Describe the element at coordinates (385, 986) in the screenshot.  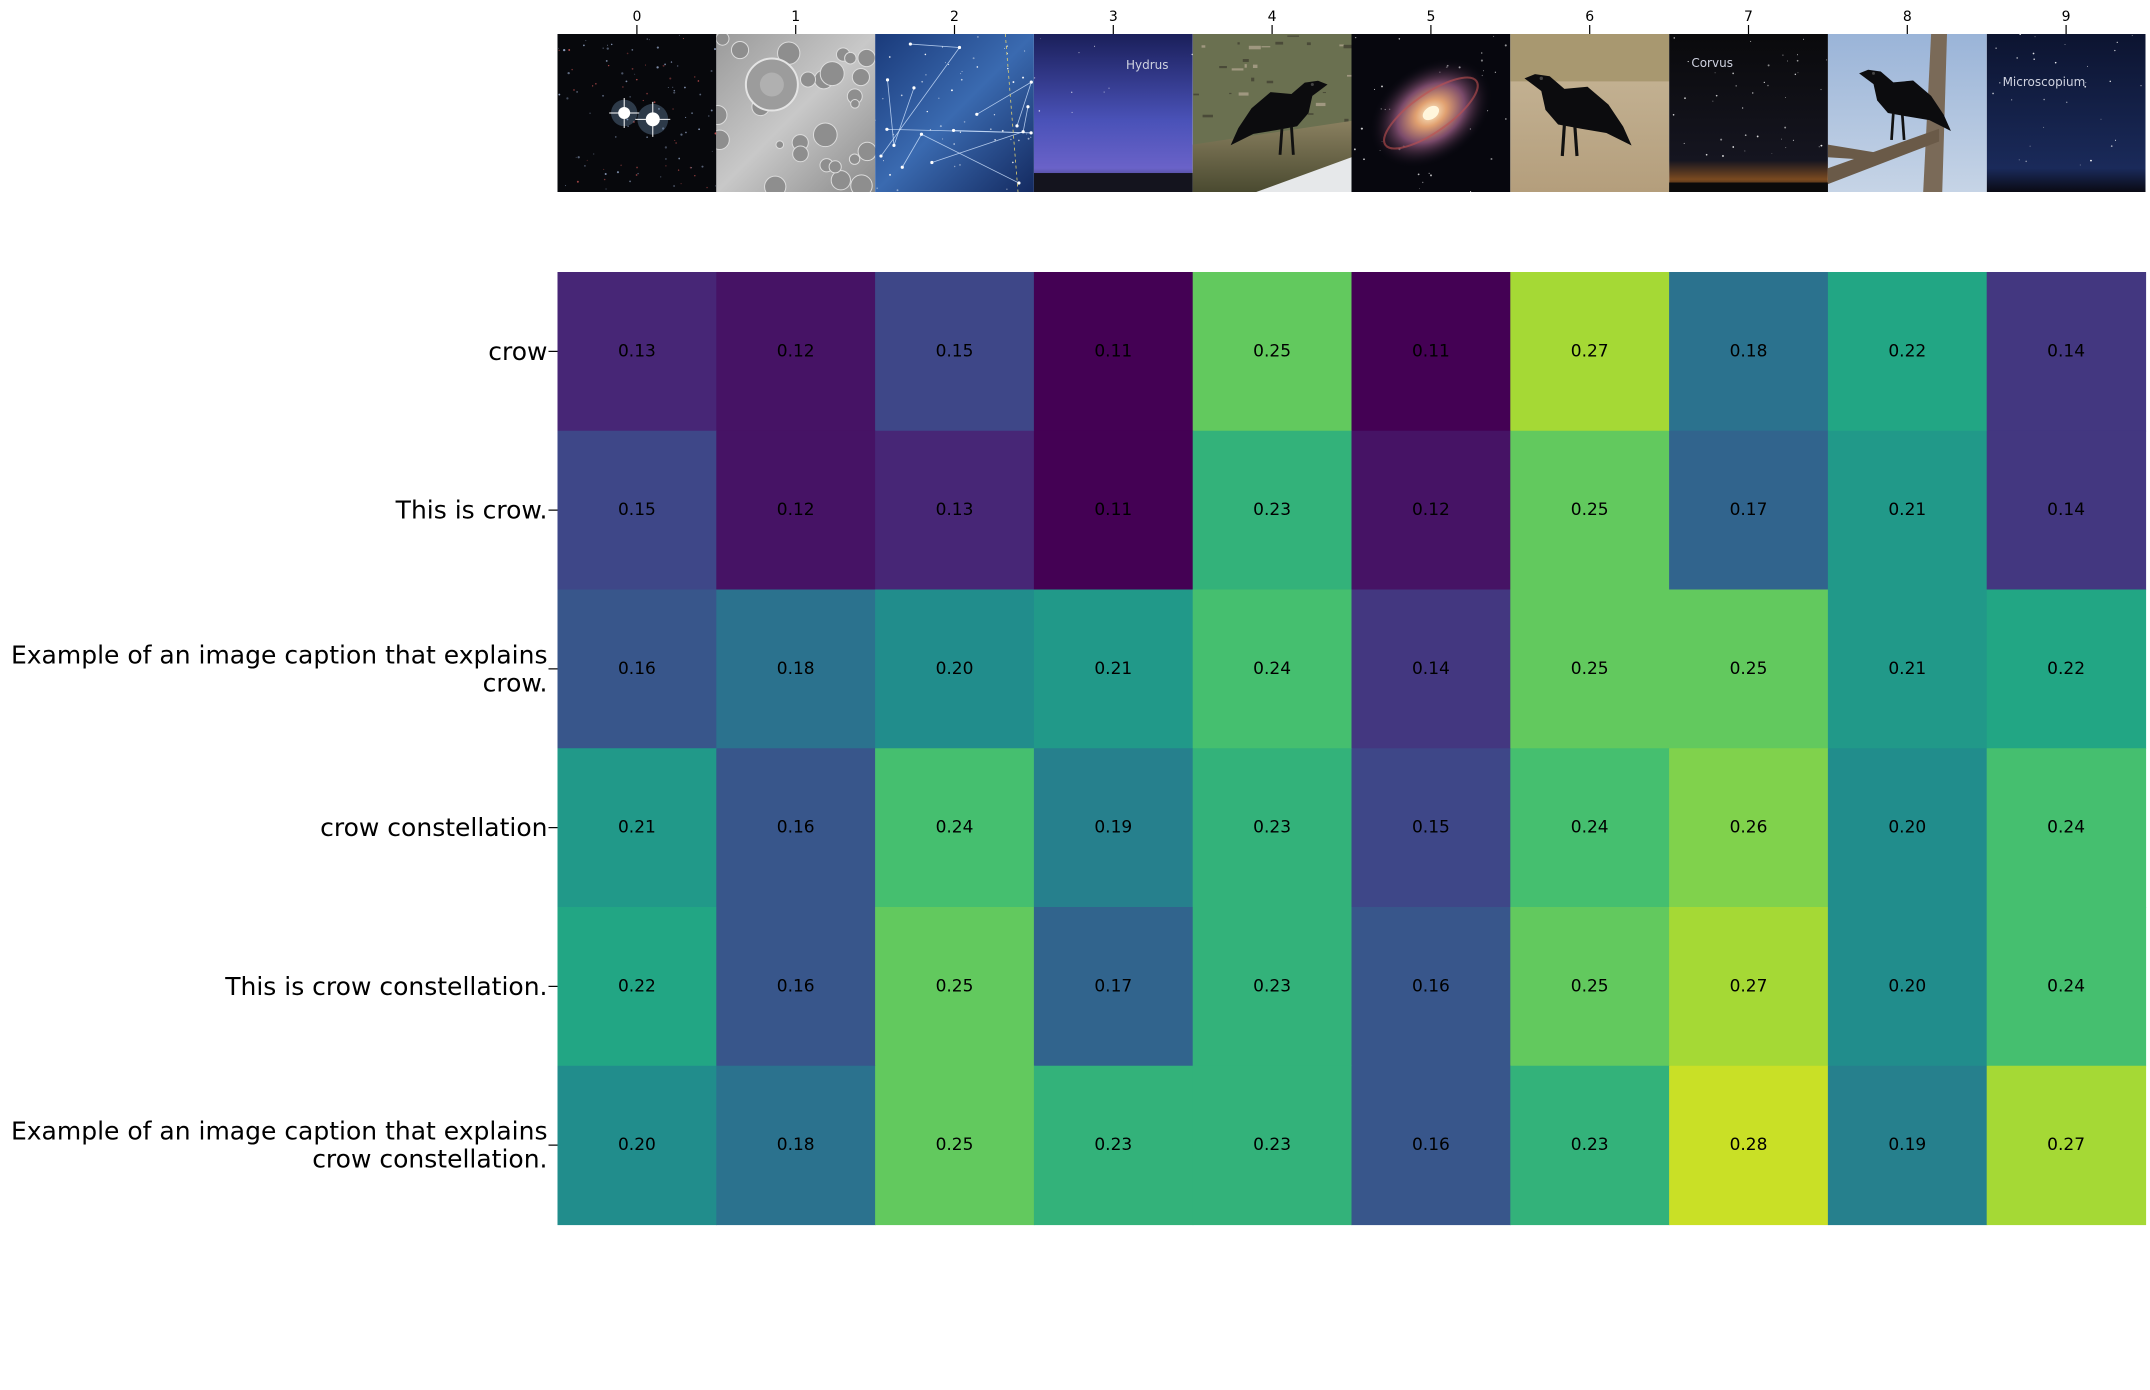
I see `y-tick-label: This is crow constellation.` at that location.